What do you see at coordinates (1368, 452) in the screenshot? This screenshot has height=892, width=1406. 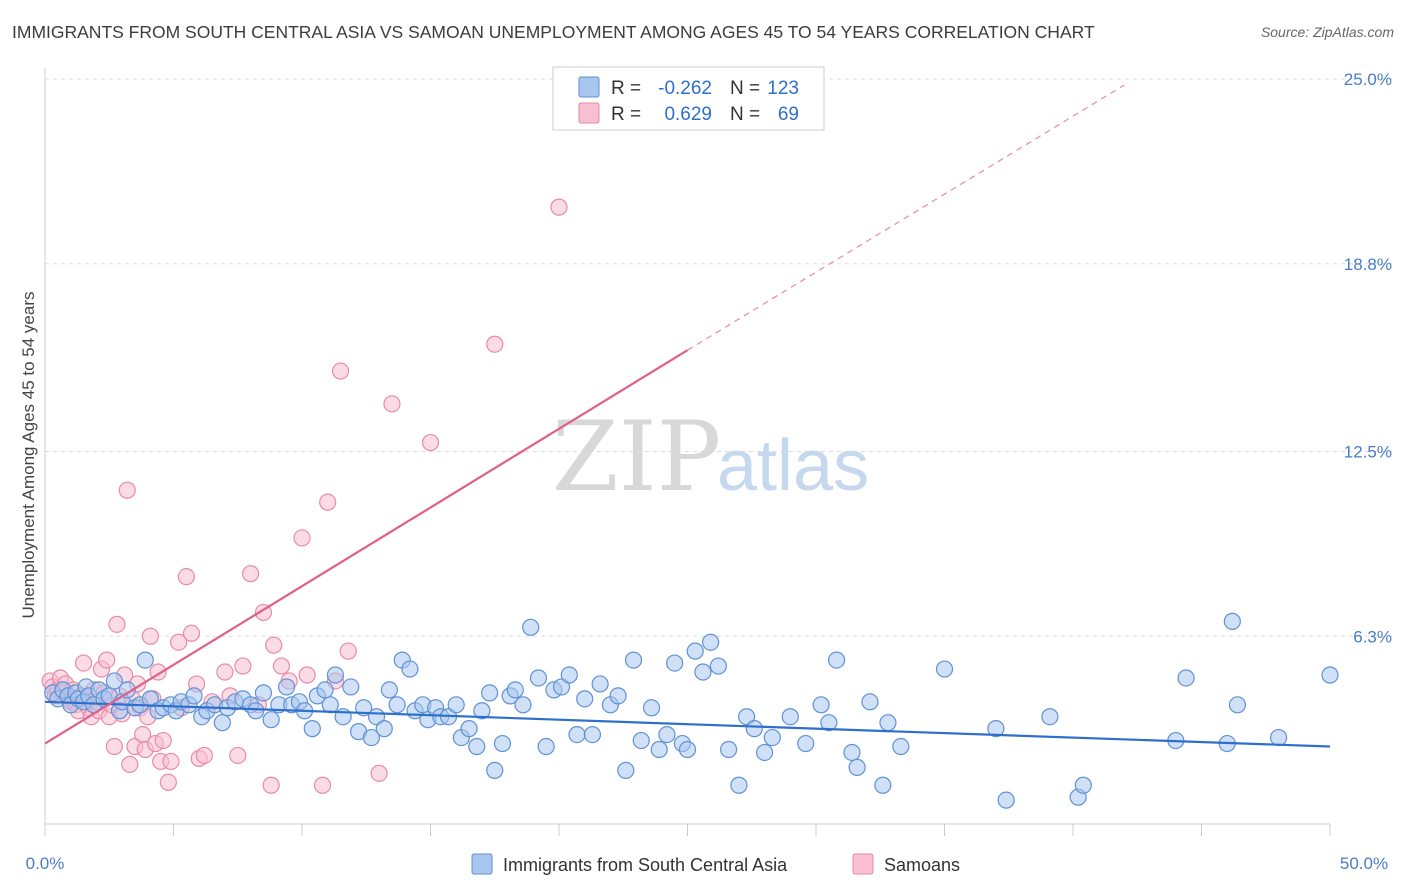 I see `y-tick-label: 12.5%` at bounding box center [1368, 452].